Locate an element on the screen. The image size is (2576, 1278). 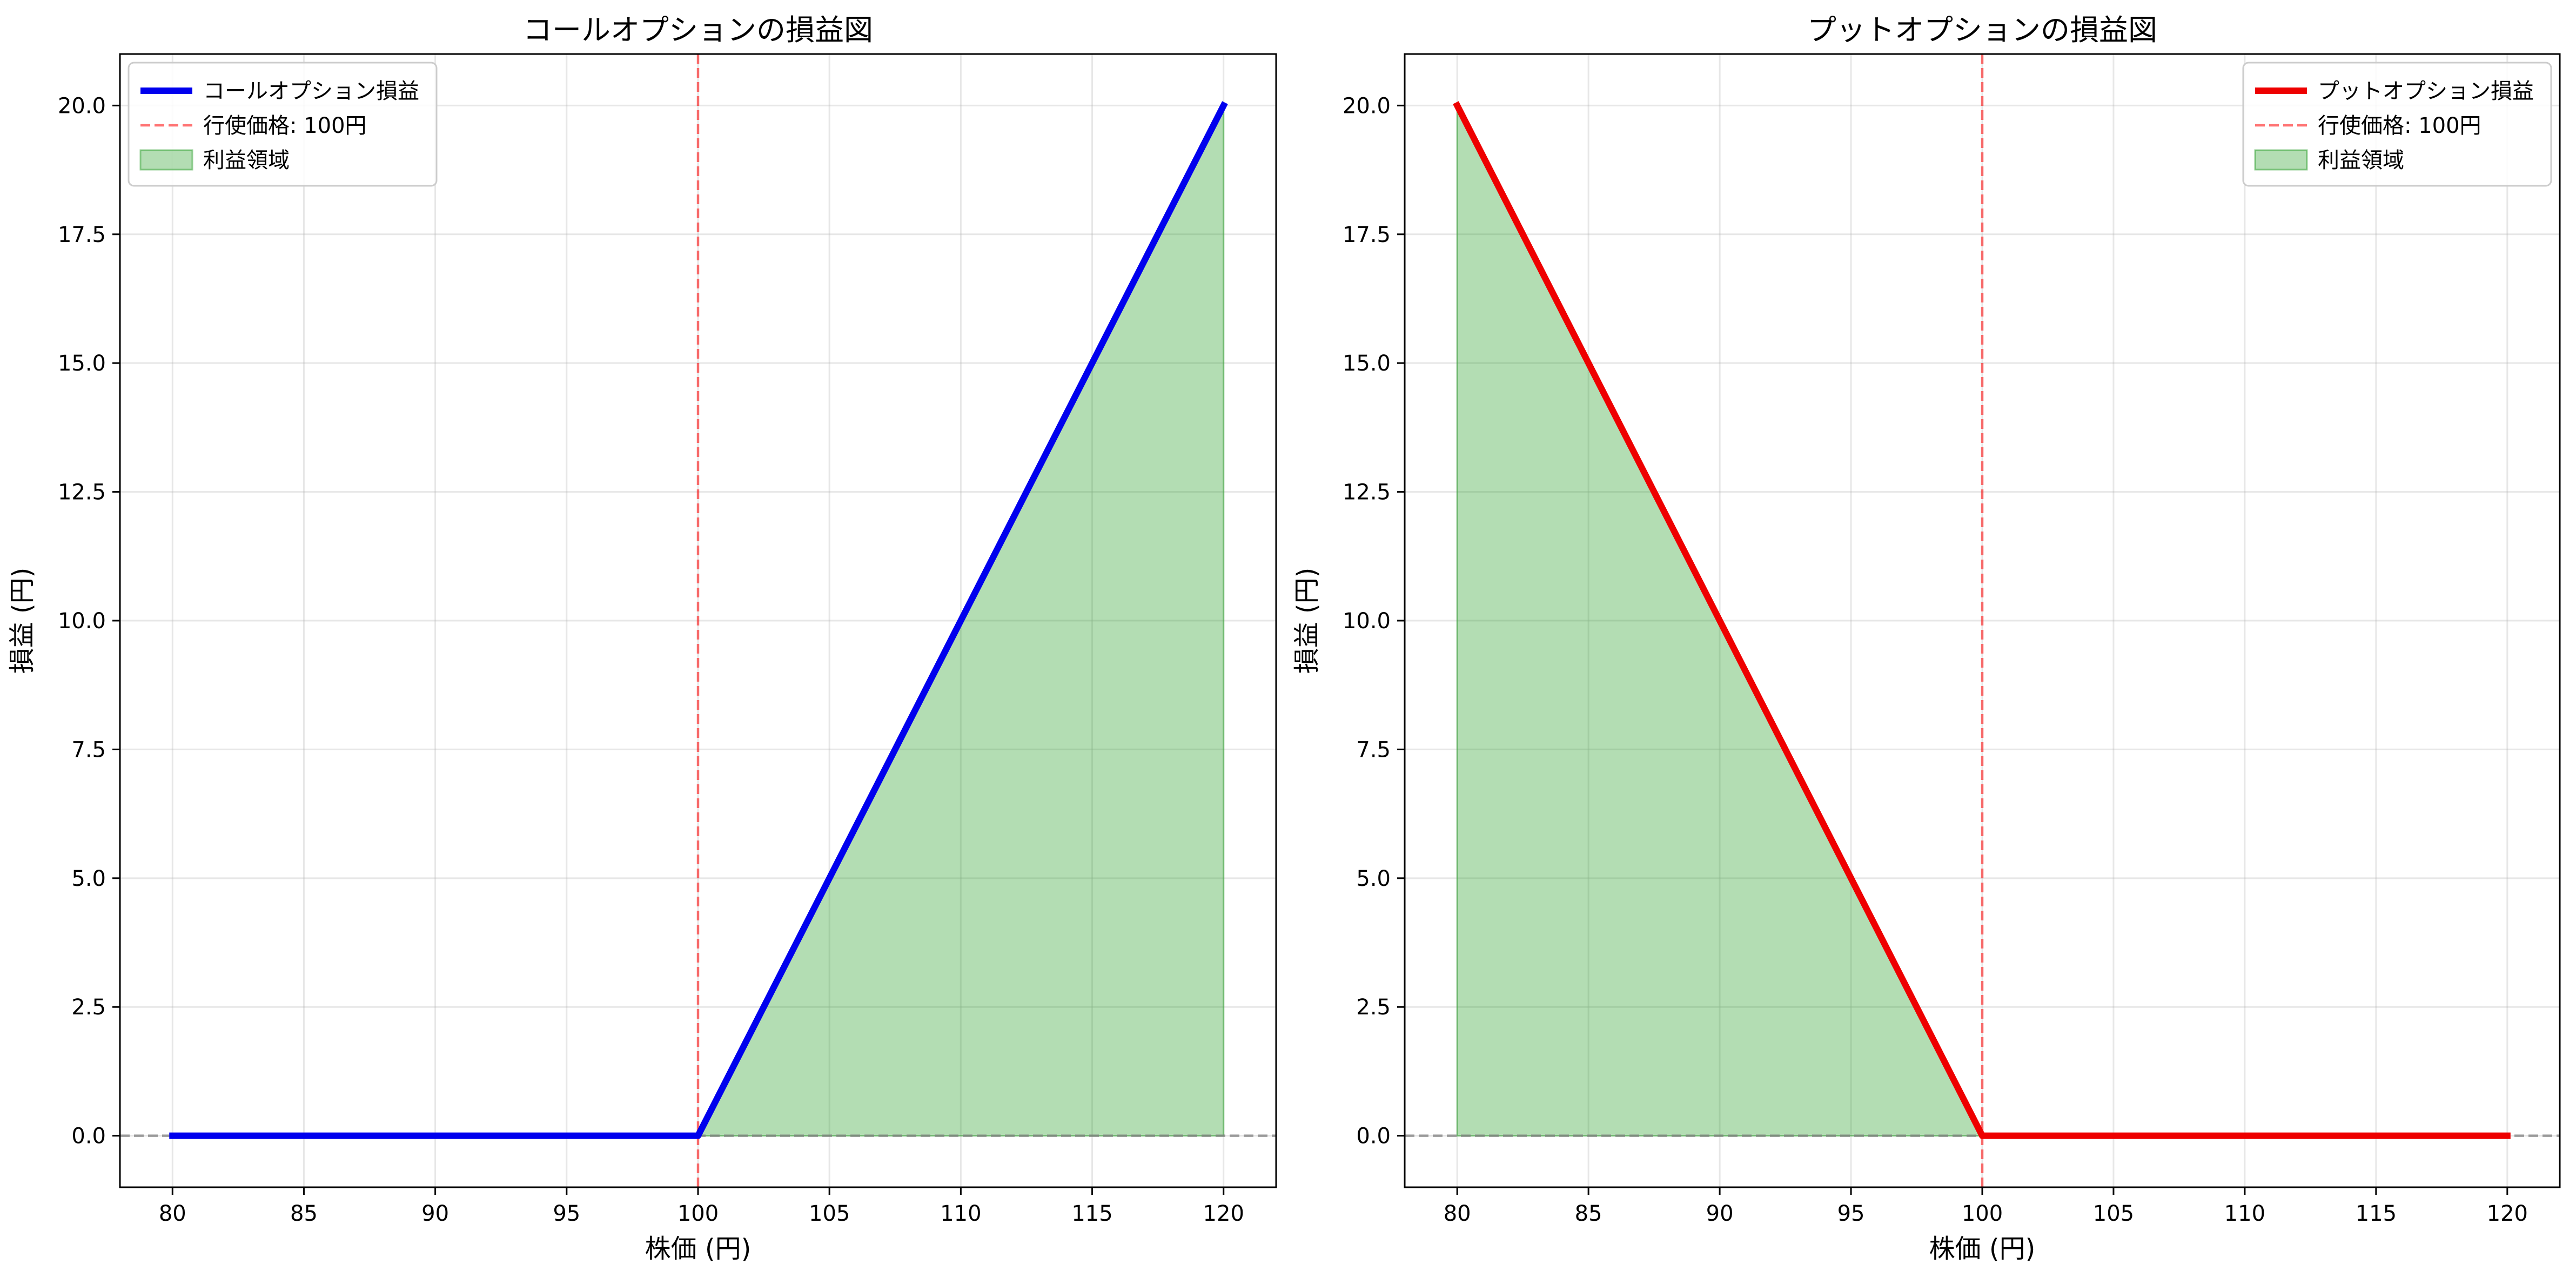
legend-series-label: プットオプション損益 is located at coordinates (2426, 91).